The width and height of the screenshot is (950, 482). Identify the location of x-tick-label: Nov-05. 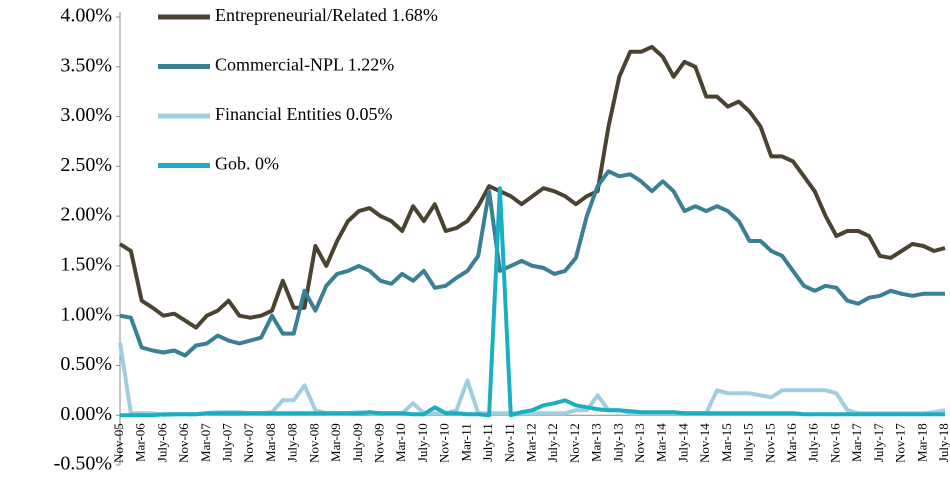
(118, 443).